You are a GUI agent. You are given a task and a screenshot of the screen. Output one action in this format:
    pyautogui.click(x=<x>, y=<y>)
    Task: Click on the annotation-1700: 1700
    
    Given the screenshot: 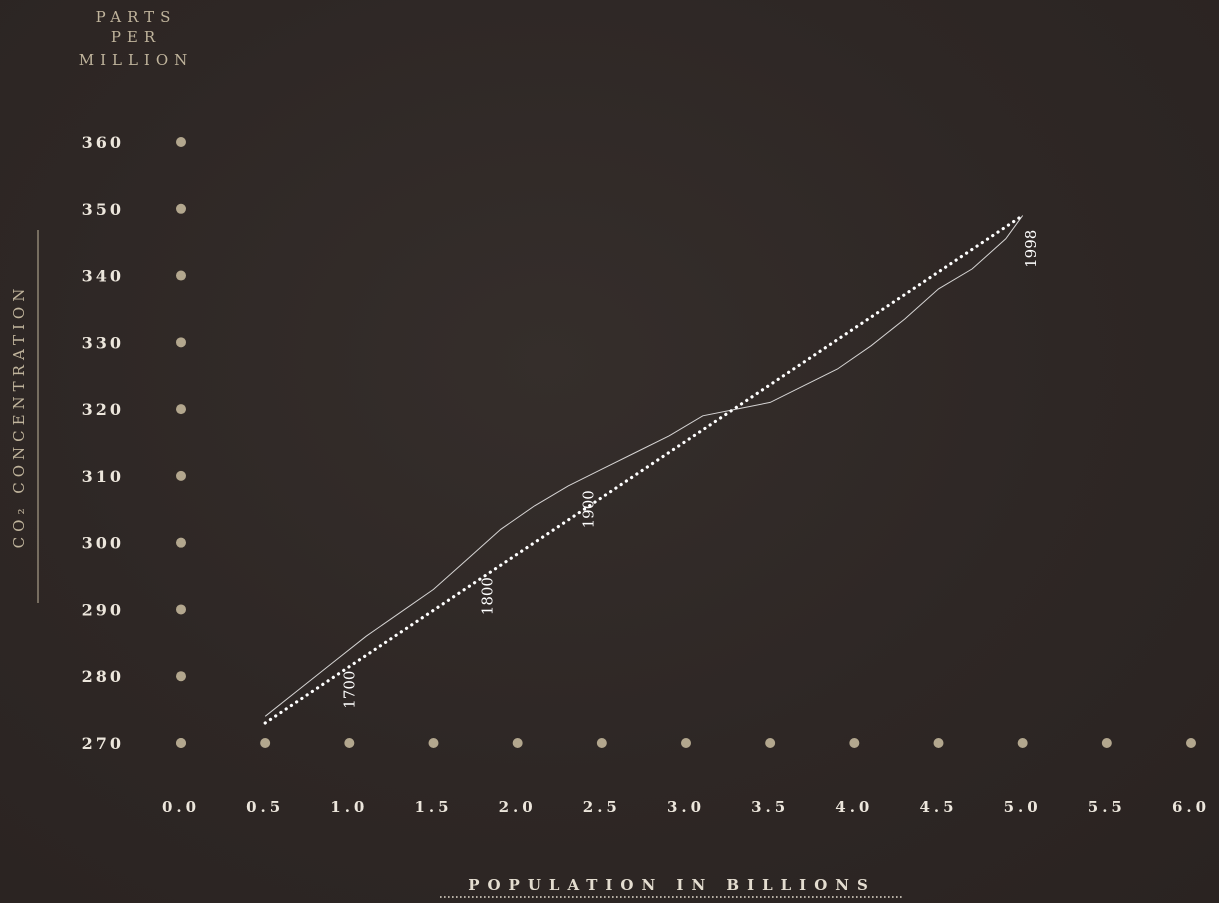 What is the action you would take?
    pyautogui.click(x=349, y=690)
    